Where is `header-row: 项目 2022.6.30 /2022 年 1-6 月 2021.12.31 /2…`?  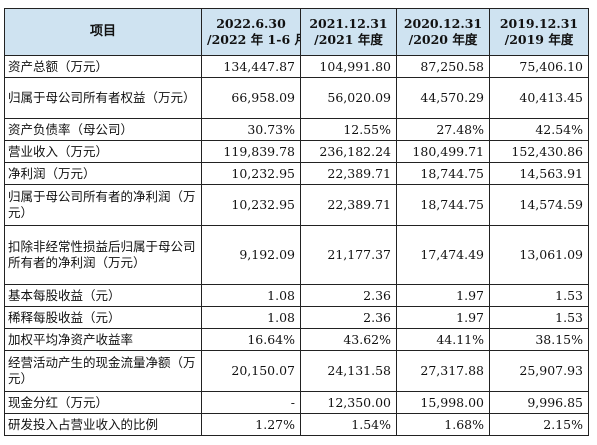
header-row: 项目 2022.6.30 /2022 年 1-6 月 2021.12.31 /2… is located at coordinates (296, 32).